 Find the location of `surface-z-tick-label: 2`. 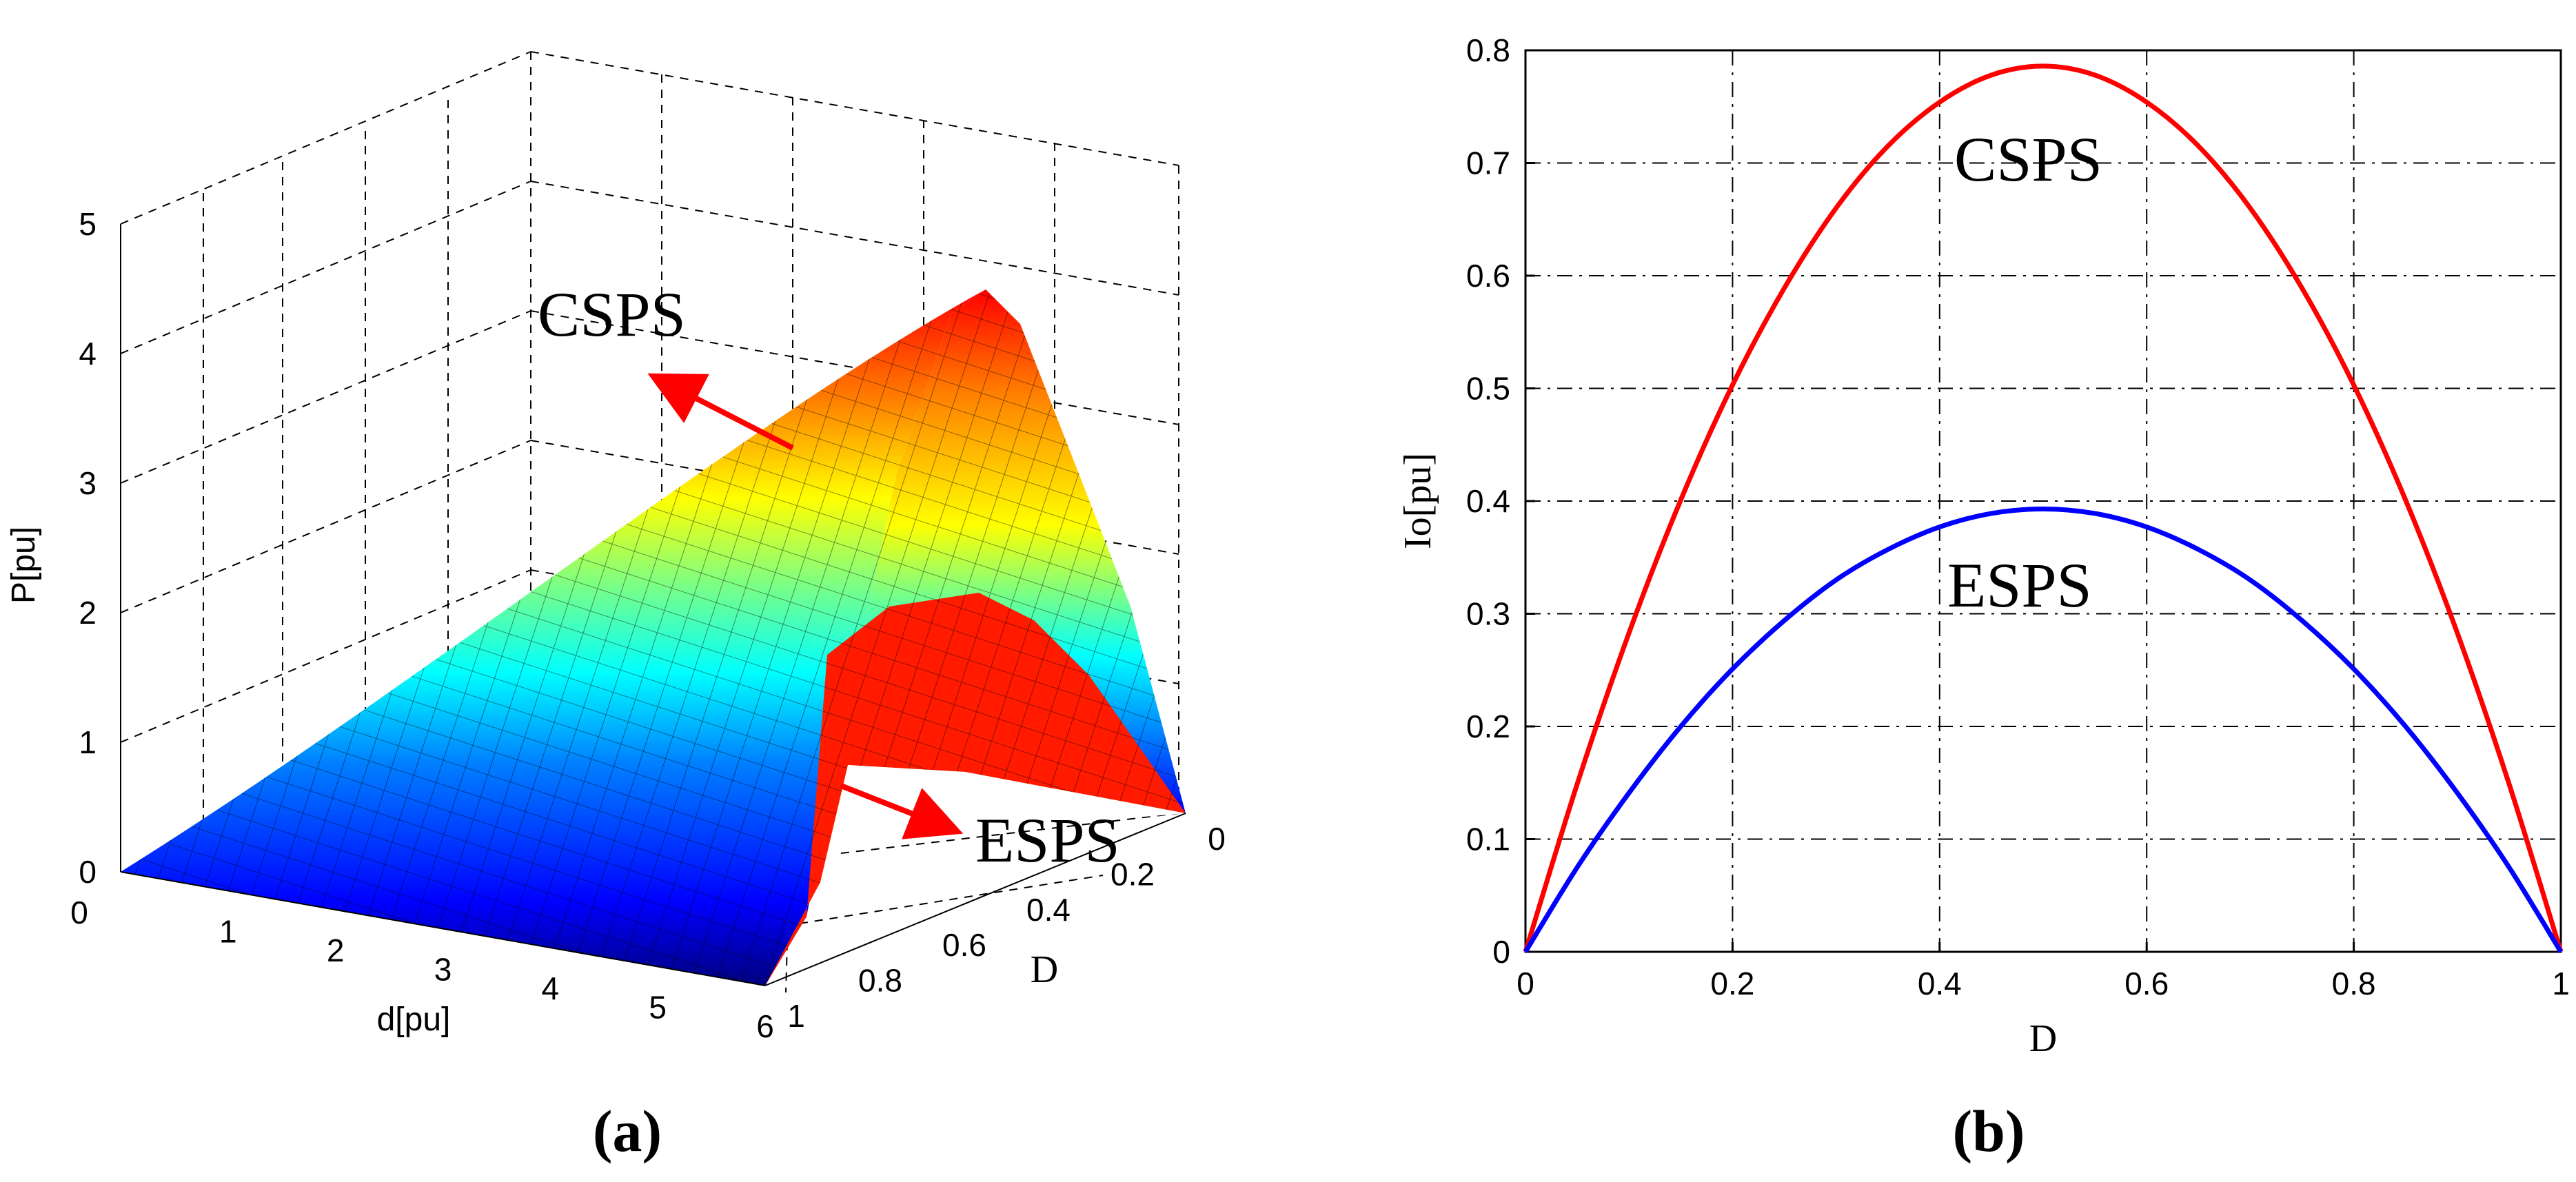

surface-z-tick-label: 2 is located at coordinates (88, 613).